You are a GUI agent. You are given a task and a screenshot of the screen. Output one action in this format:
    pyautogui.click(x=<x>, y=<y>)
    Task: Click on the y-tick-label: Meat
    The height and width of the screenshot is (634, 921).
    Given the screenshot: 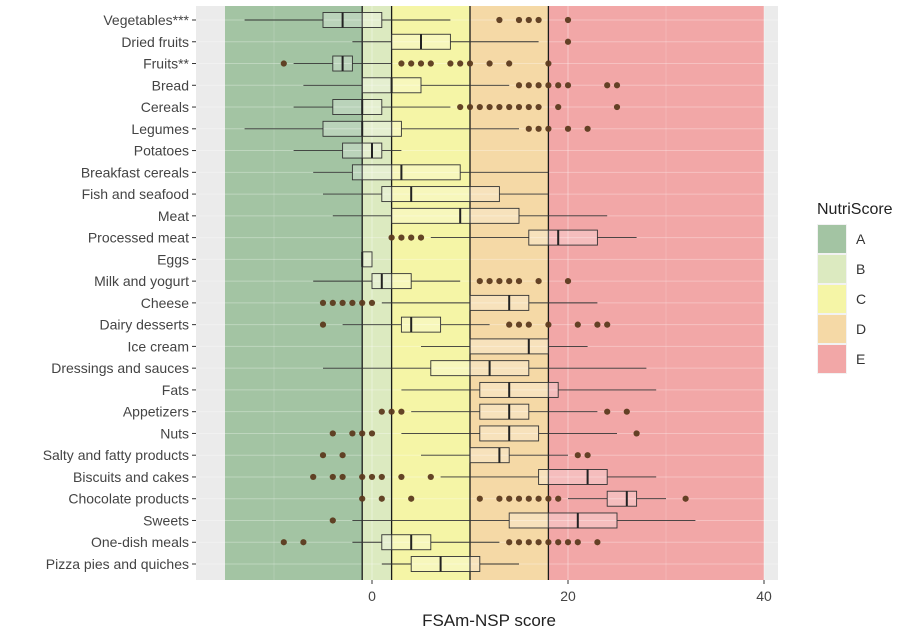 What is the action you would take?
    pyautogui.click(x=173, y=216)
    